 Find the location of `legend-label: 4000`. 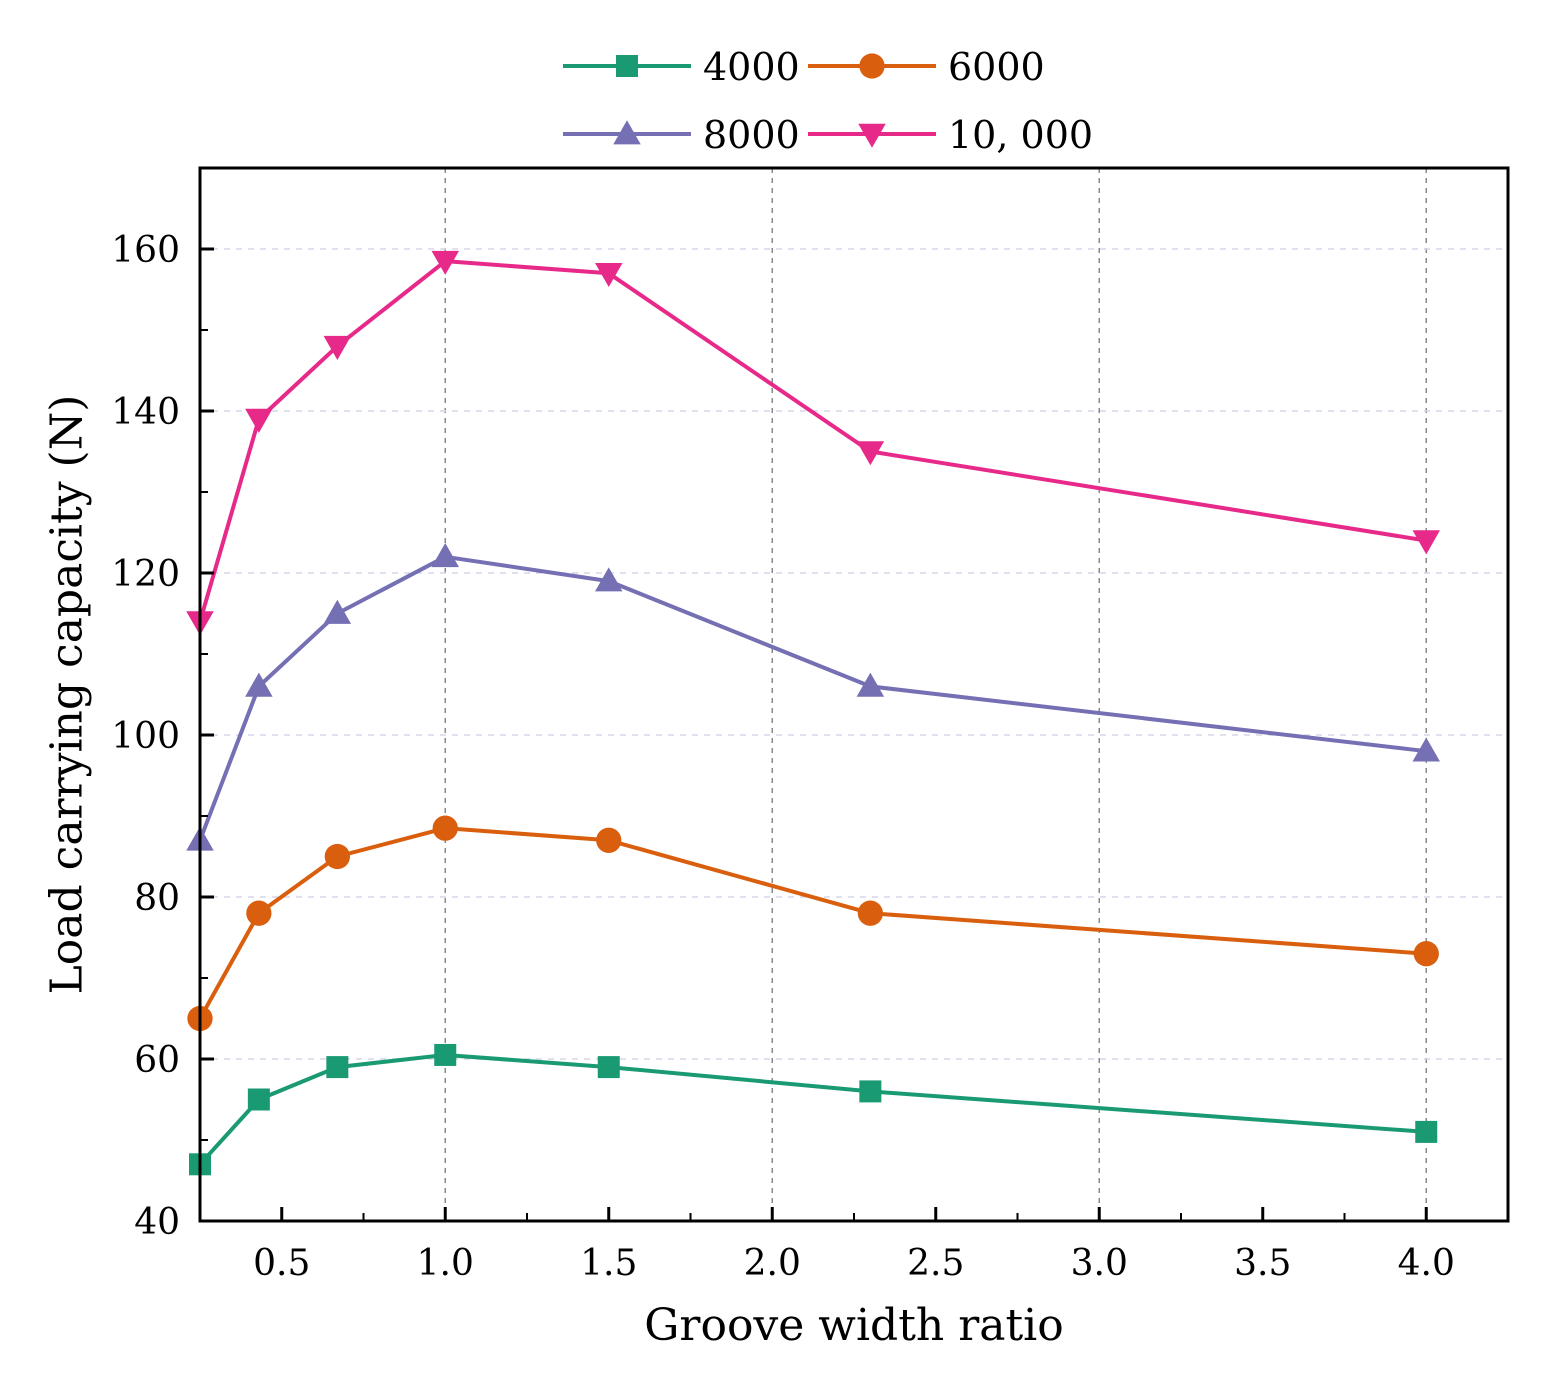

legend-label: 4000 is located at coordinates (751, 67).